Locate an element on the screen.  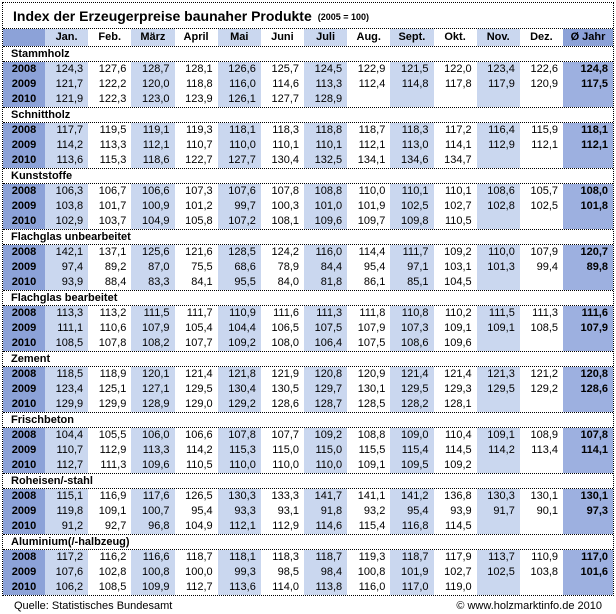
value-cell: 95,4 is located at coordinates (202, 511).